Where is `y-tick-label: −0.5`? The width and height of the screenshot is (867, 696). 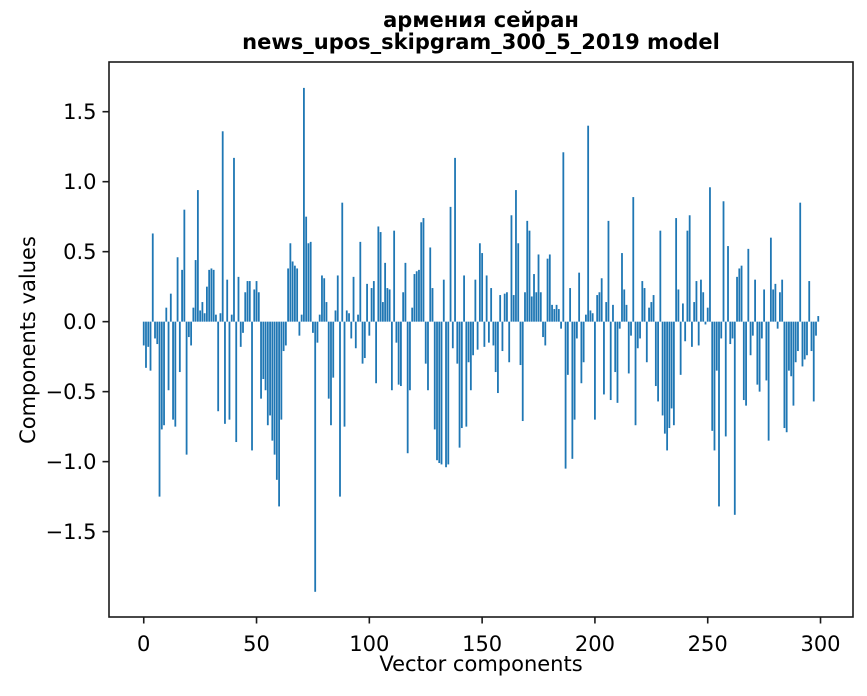
y-tick-label: −0.5 is located at coordinates (71, 392).